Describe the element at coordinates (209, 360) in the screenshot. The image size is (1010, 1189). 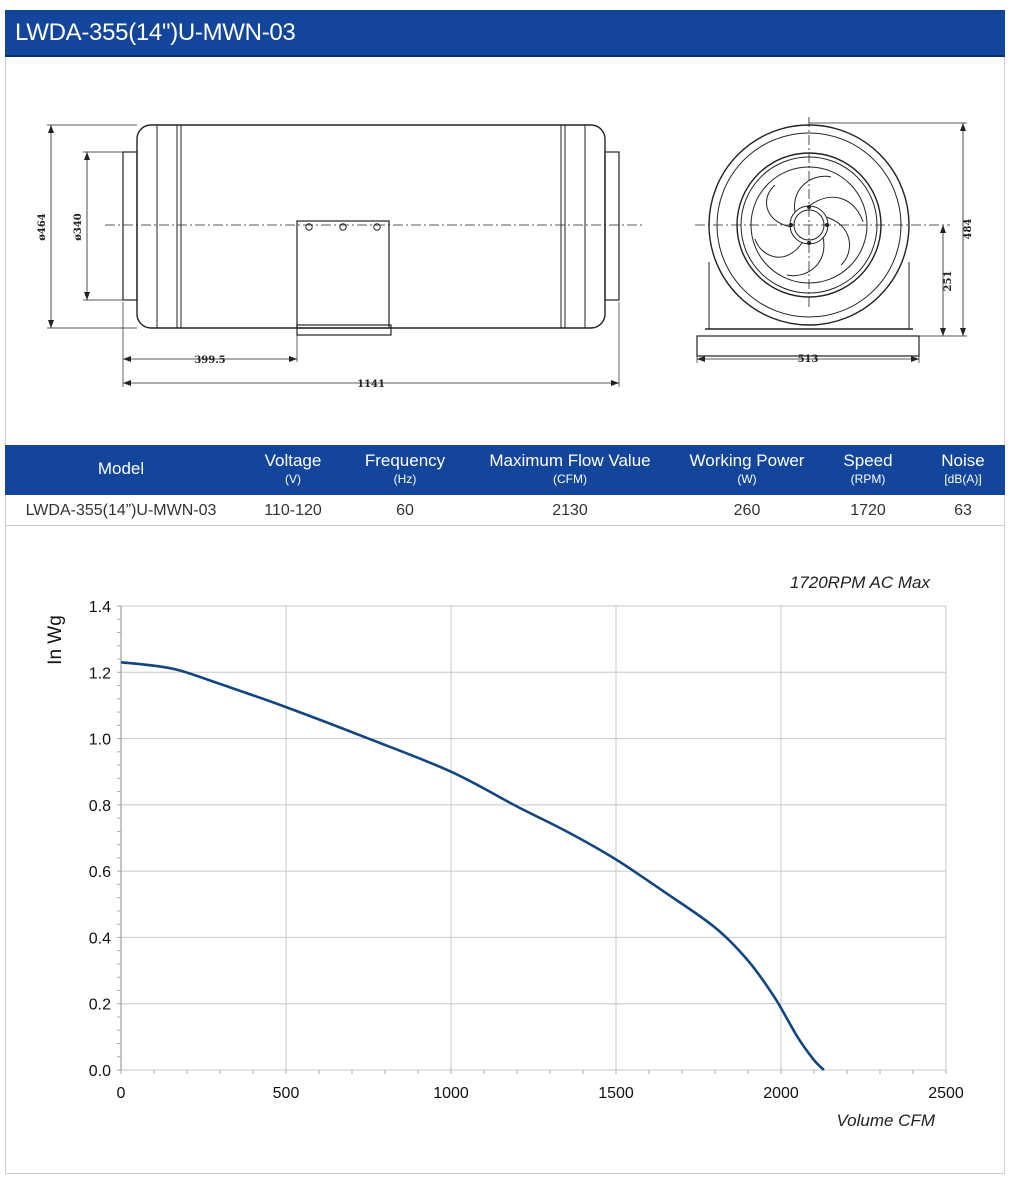
I see `dim-offset: 399.5` at that location.